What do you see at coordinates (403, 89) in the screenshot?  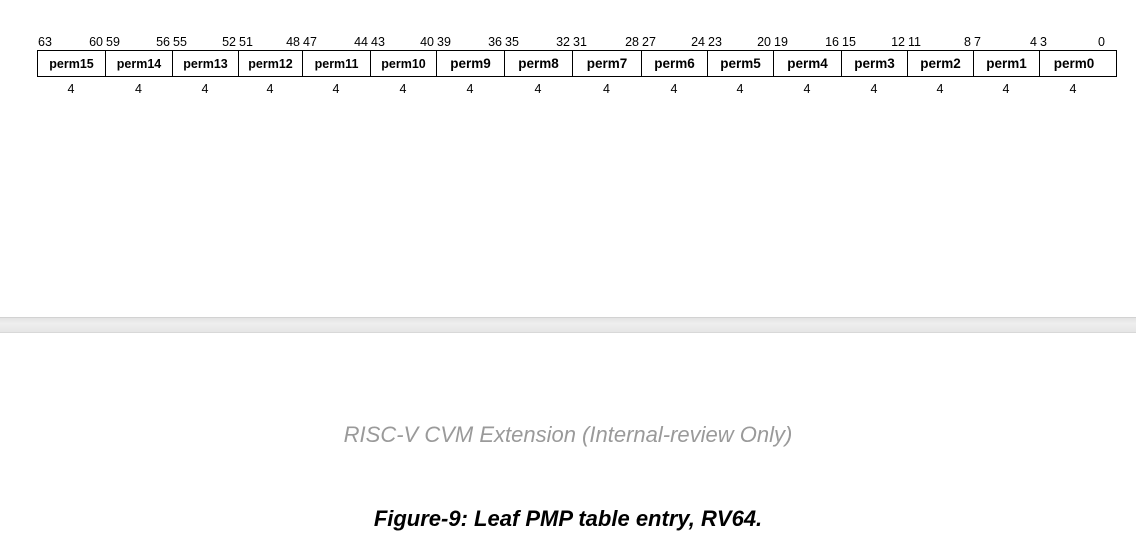 I see `field-width-perm10: 4` at bounding box center [403, 89].